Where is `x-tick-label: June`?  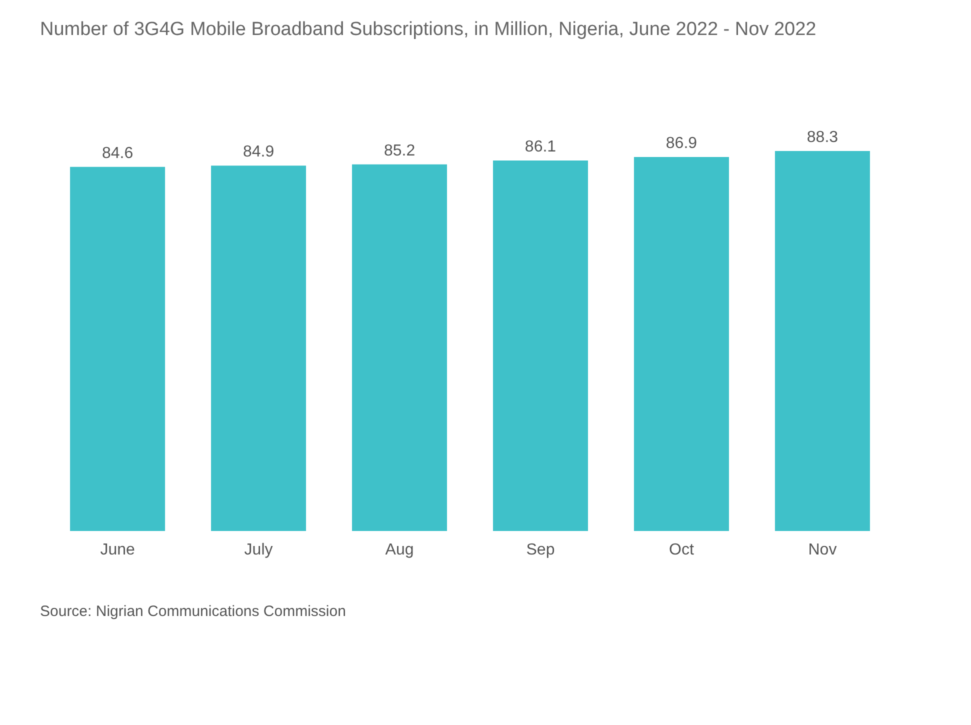
x-tick-label: June is located at coordinates (117, 550).